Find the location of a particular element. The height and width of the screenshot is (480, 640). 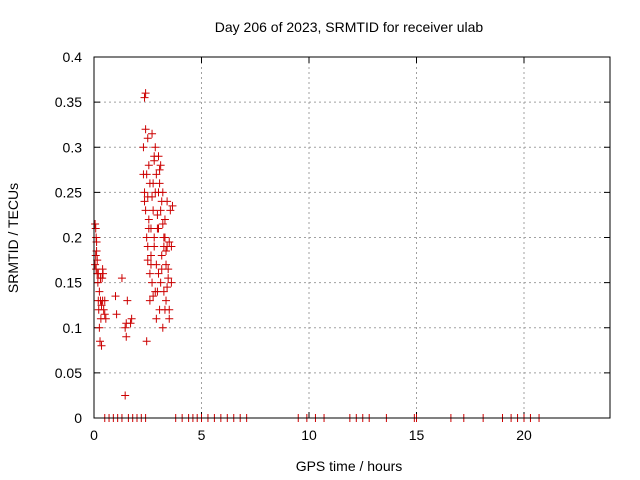

y-tick-label: 0.25 is located at coordinates (68, 192).